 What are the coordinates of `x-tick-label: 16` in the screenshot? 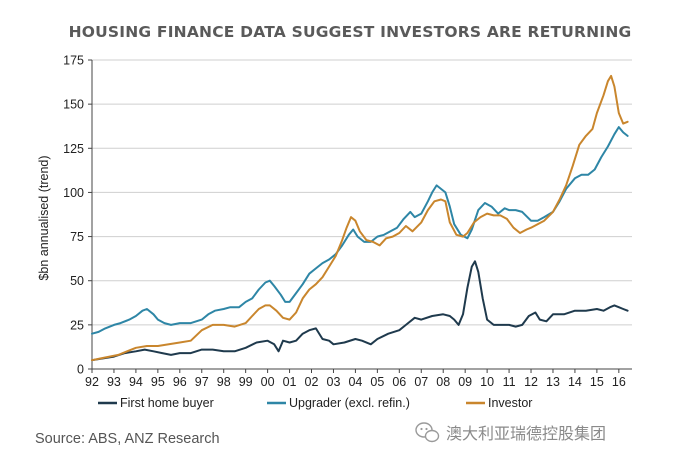 It's located at (619, 382).